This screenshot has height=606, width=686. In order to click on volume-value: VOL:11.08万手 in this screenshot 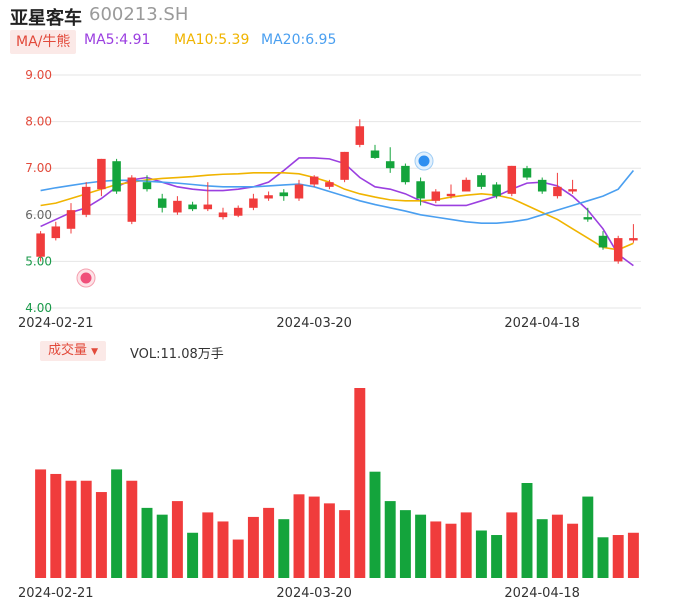, I will do `click(177, 354)`.